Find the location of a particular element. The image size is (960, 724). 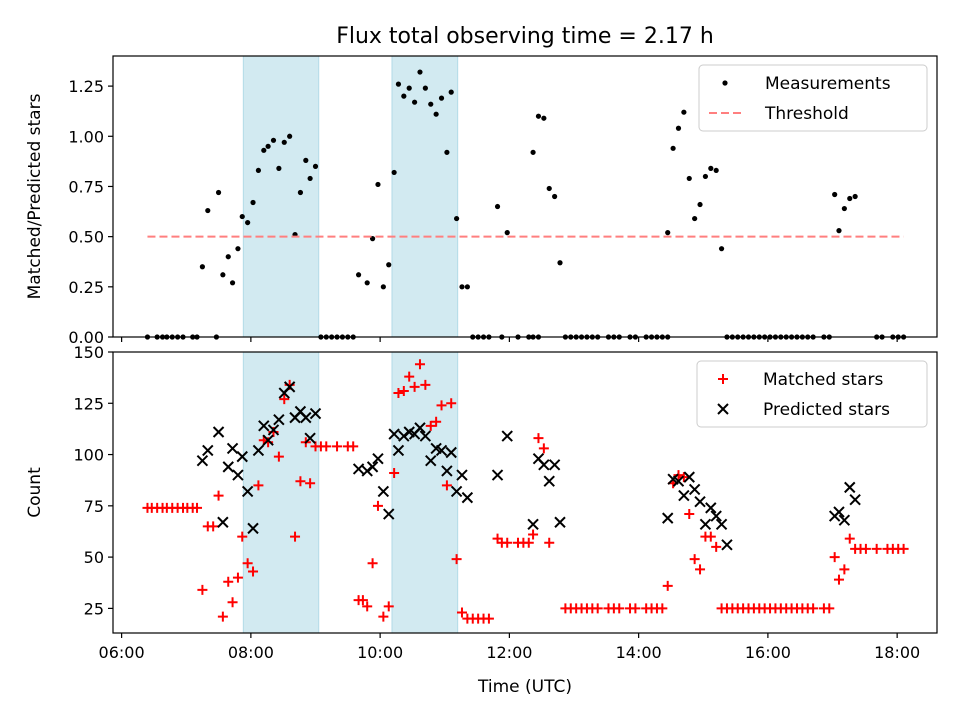

legend-predicted-swatch is located at coordinates (723, 409).